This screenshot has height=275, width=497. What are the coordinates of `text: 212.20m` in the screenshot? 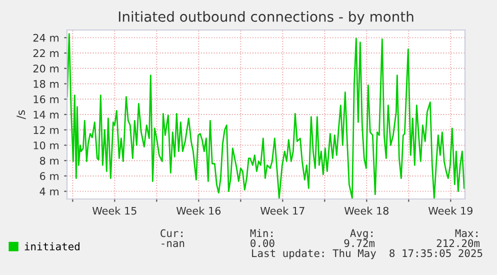 It's located at (458, 243).